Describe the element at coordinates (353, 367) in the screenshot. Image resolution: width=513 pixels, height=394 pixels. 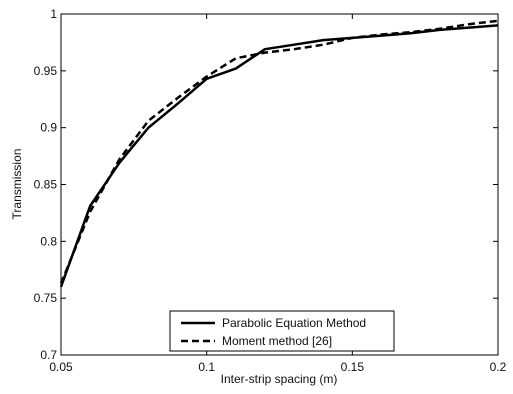
I see `x-tick-label: 0.15` at that location.